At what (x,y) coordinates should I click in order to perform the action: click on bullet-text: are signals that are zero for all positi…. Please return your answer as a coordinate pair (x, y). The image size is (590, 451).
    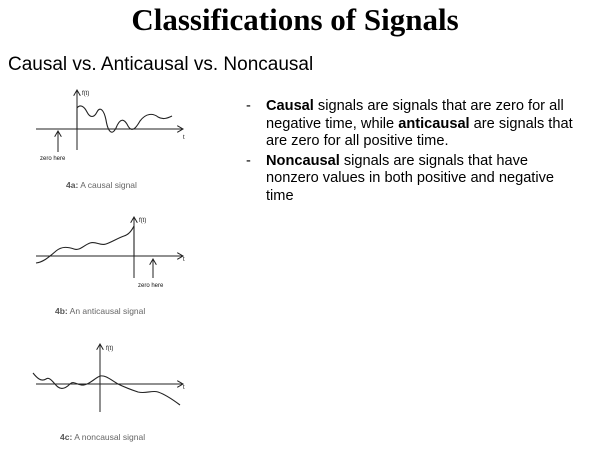
    Looking at the image, I should click on (419, 132).